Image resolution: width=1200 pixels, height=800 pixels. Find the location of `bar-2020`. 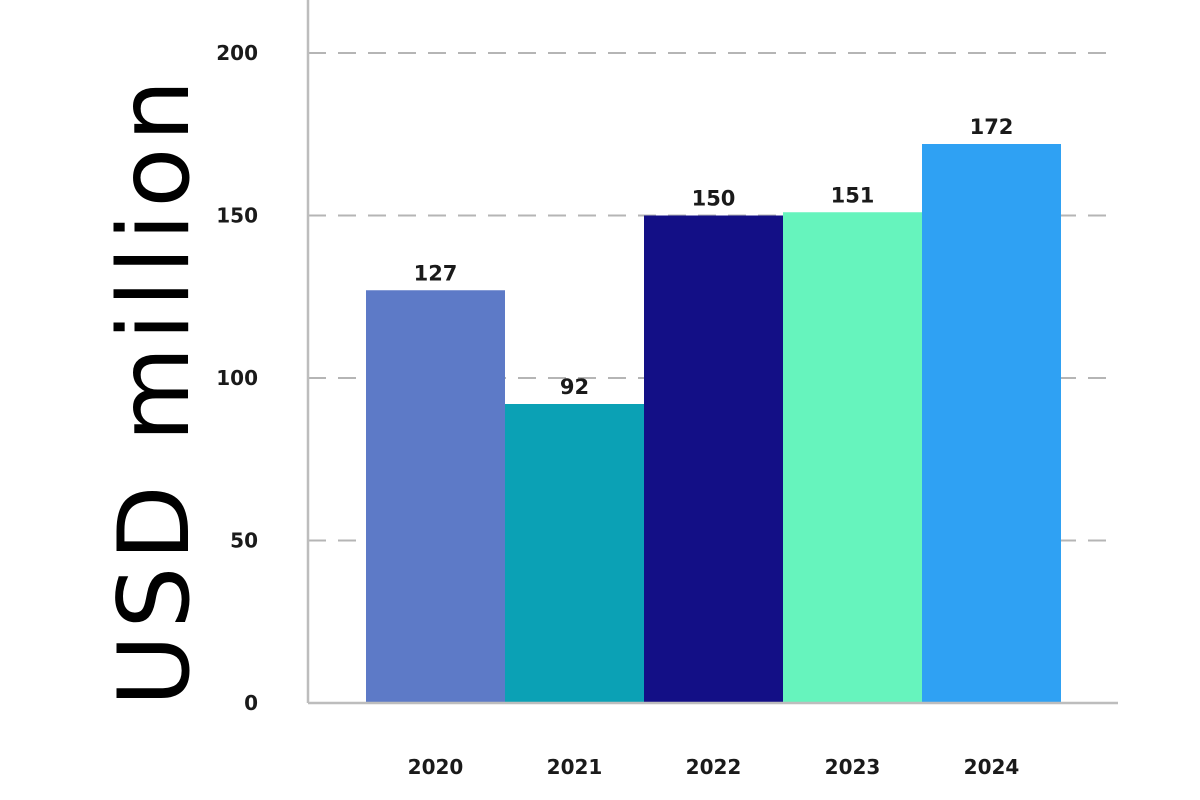

bar-2020 is located at coordinates (435, 496).